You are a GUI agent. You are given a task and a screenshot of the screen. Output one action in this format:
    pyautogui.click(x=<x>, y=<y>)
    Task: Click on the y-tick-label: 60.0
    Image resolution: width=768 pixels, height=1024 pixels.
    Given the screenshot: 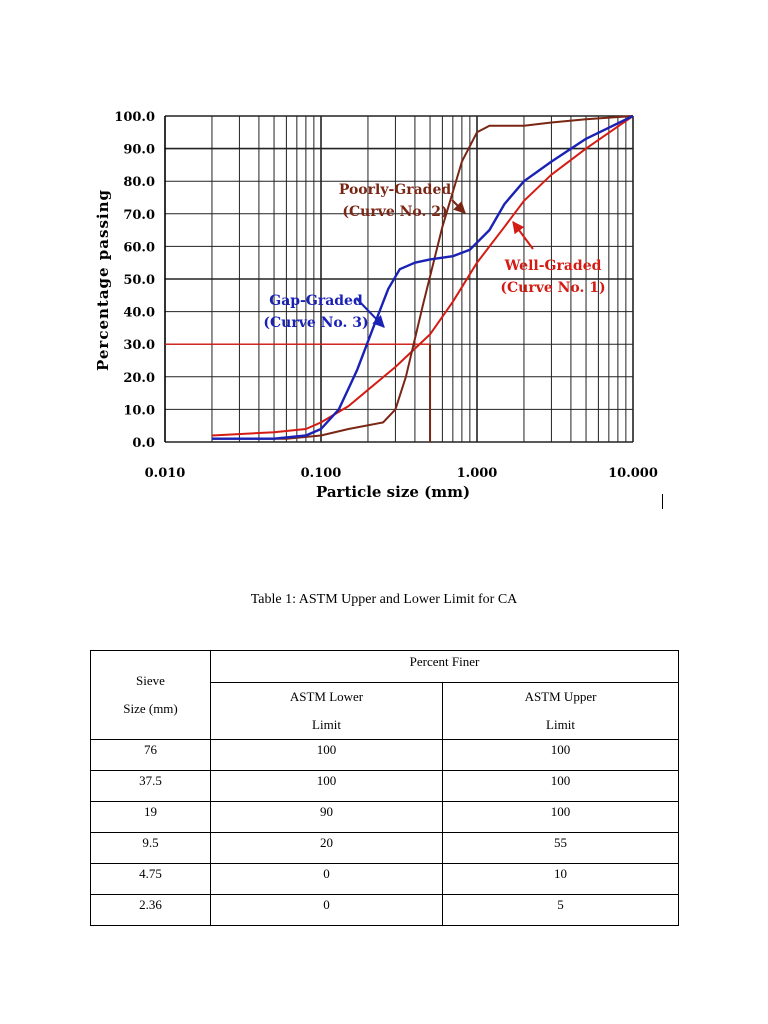 What is the action you would take?
    pyautogui.click(x=139, y=247)
    